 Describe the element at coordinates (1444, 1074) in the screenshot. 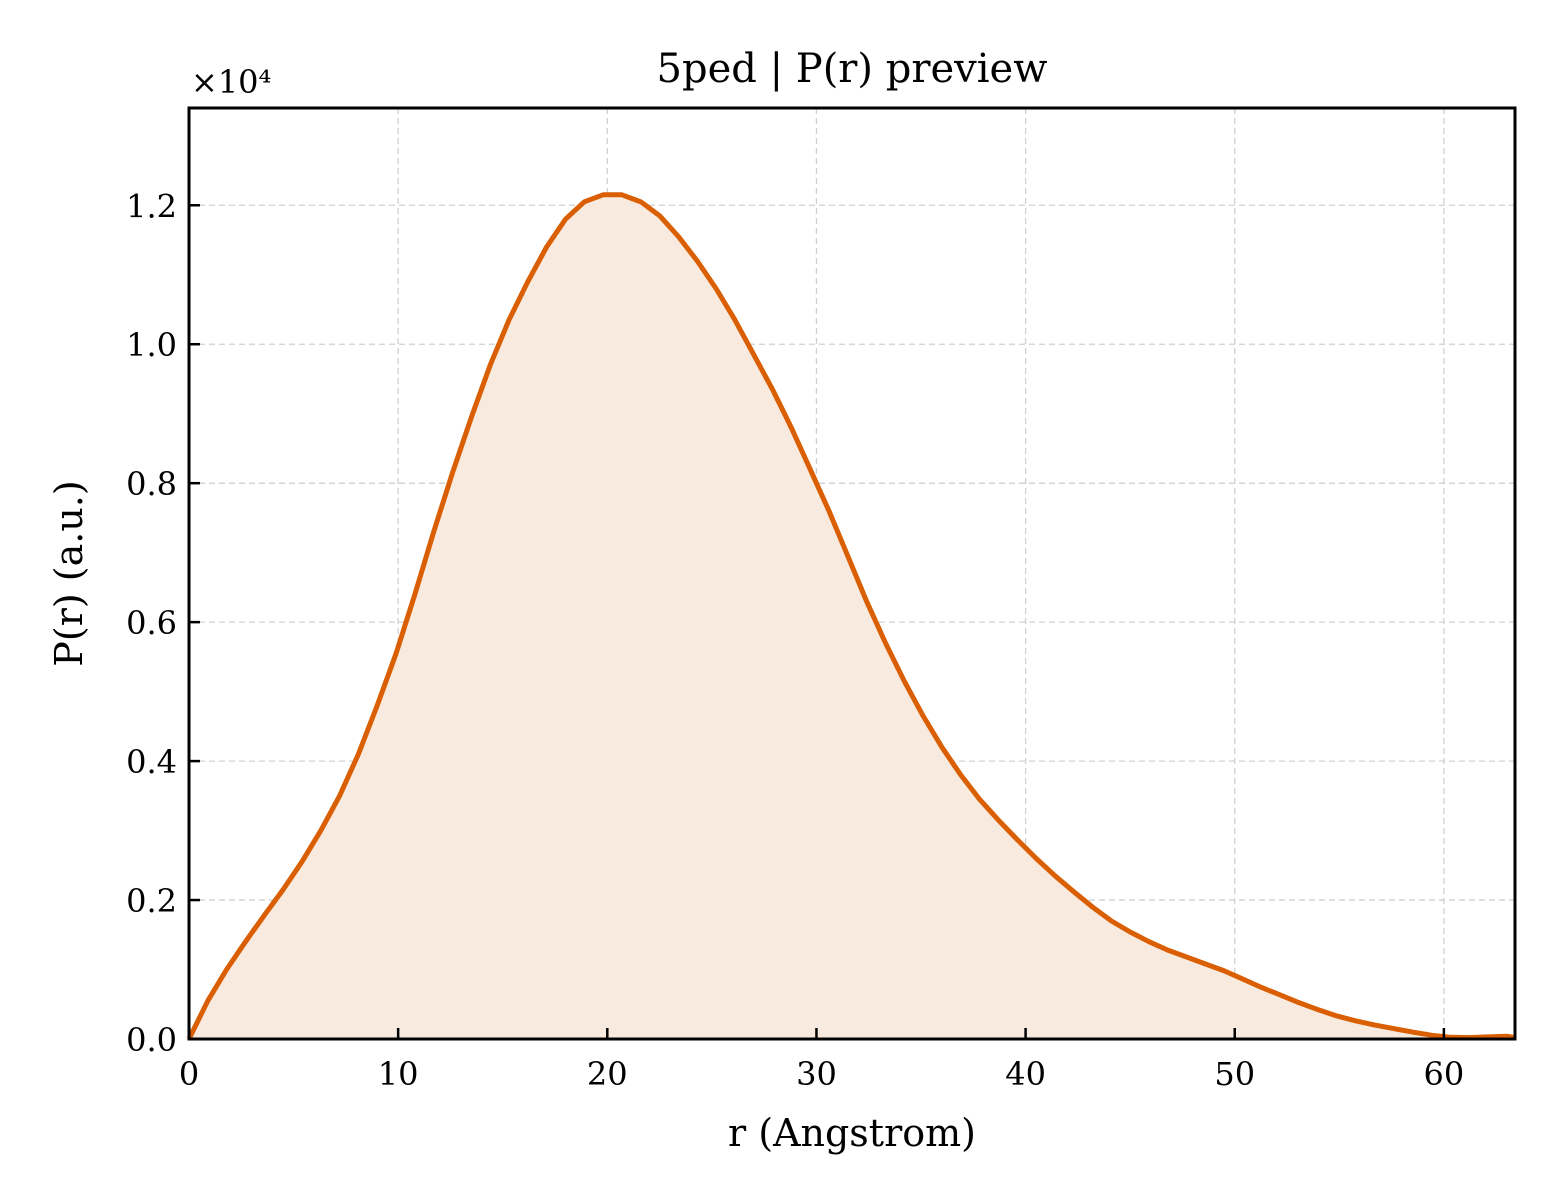

I see `x-tick-label-6: 60` at that location.